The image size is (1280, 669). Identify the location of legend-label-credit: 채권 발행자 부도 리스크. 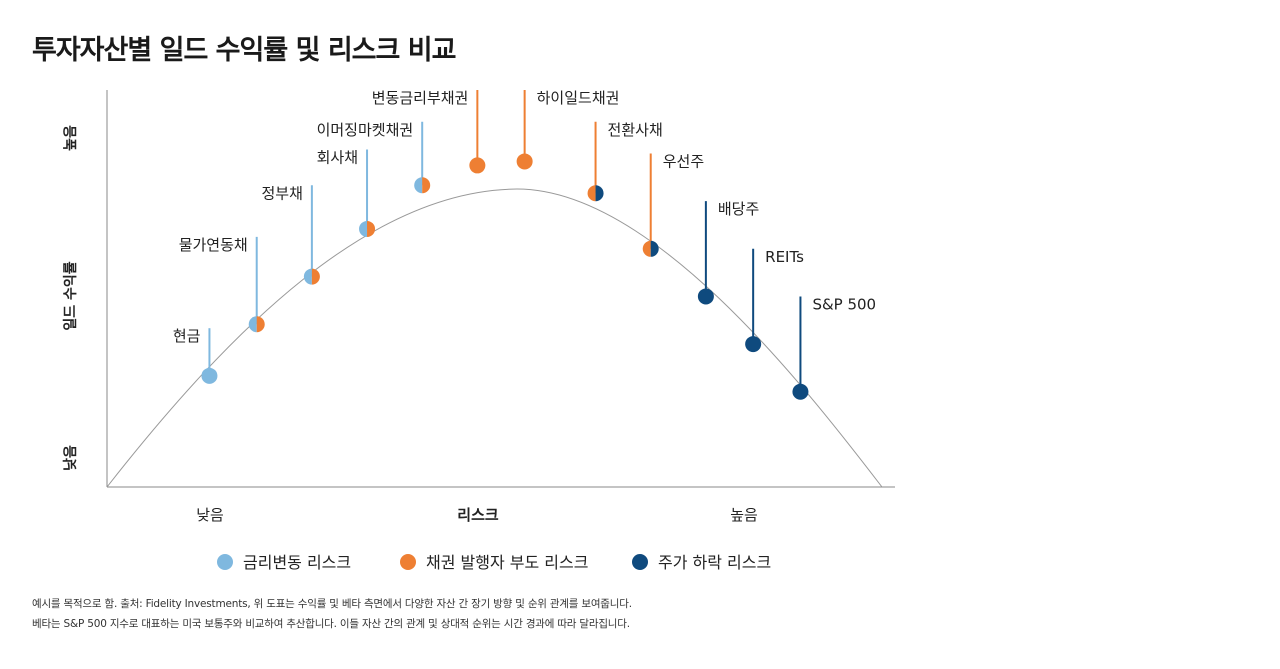
(507, 562).